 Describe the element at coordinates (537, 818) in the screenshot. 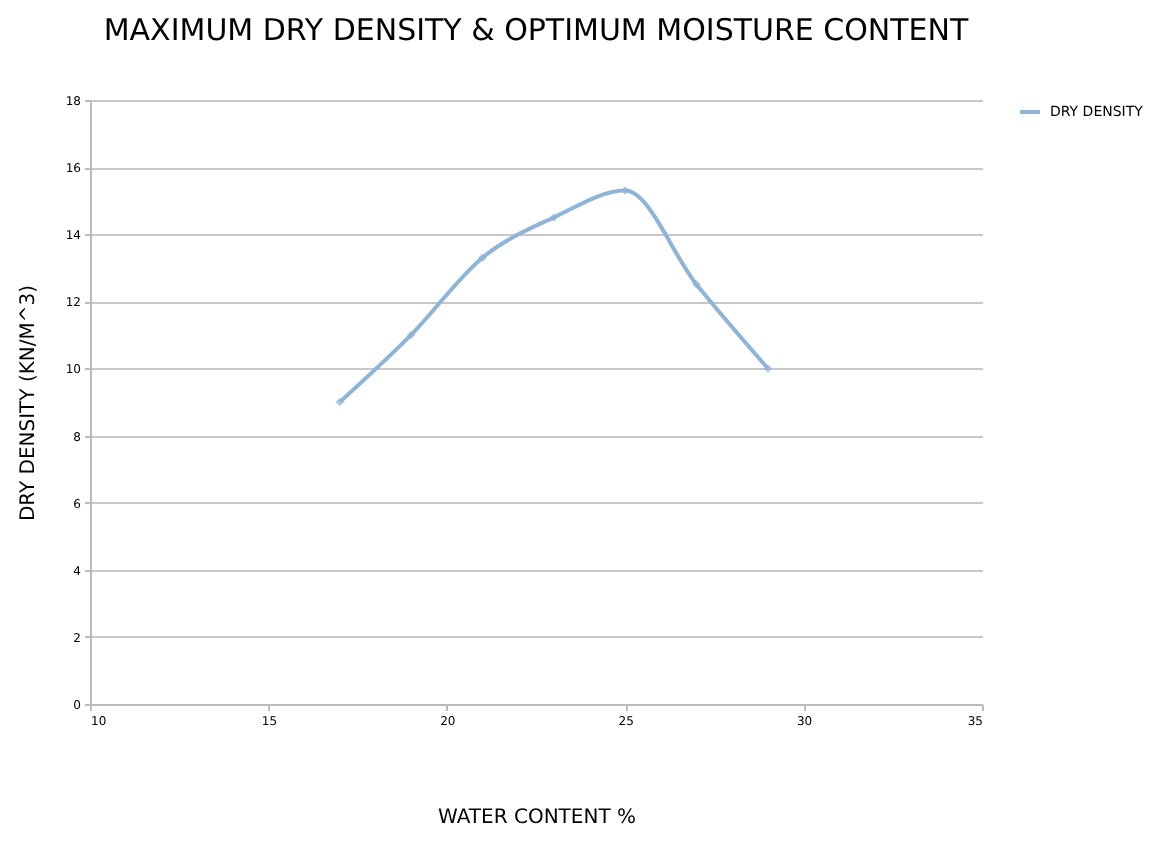

I see `x-axis-title: WATER CONTENT %` at that location.